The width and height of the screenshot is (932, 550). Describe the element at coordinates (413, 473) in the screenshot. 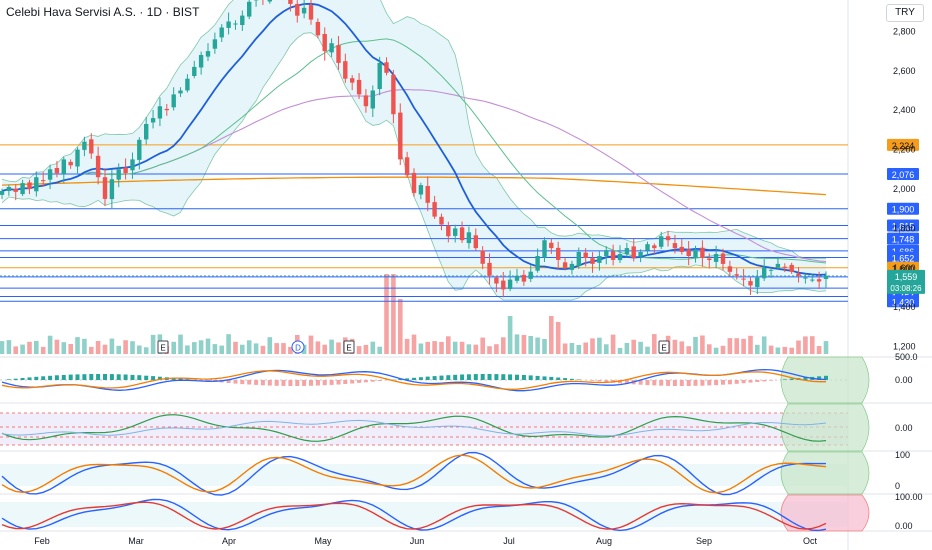

I see `stoch-k-line` at that location.